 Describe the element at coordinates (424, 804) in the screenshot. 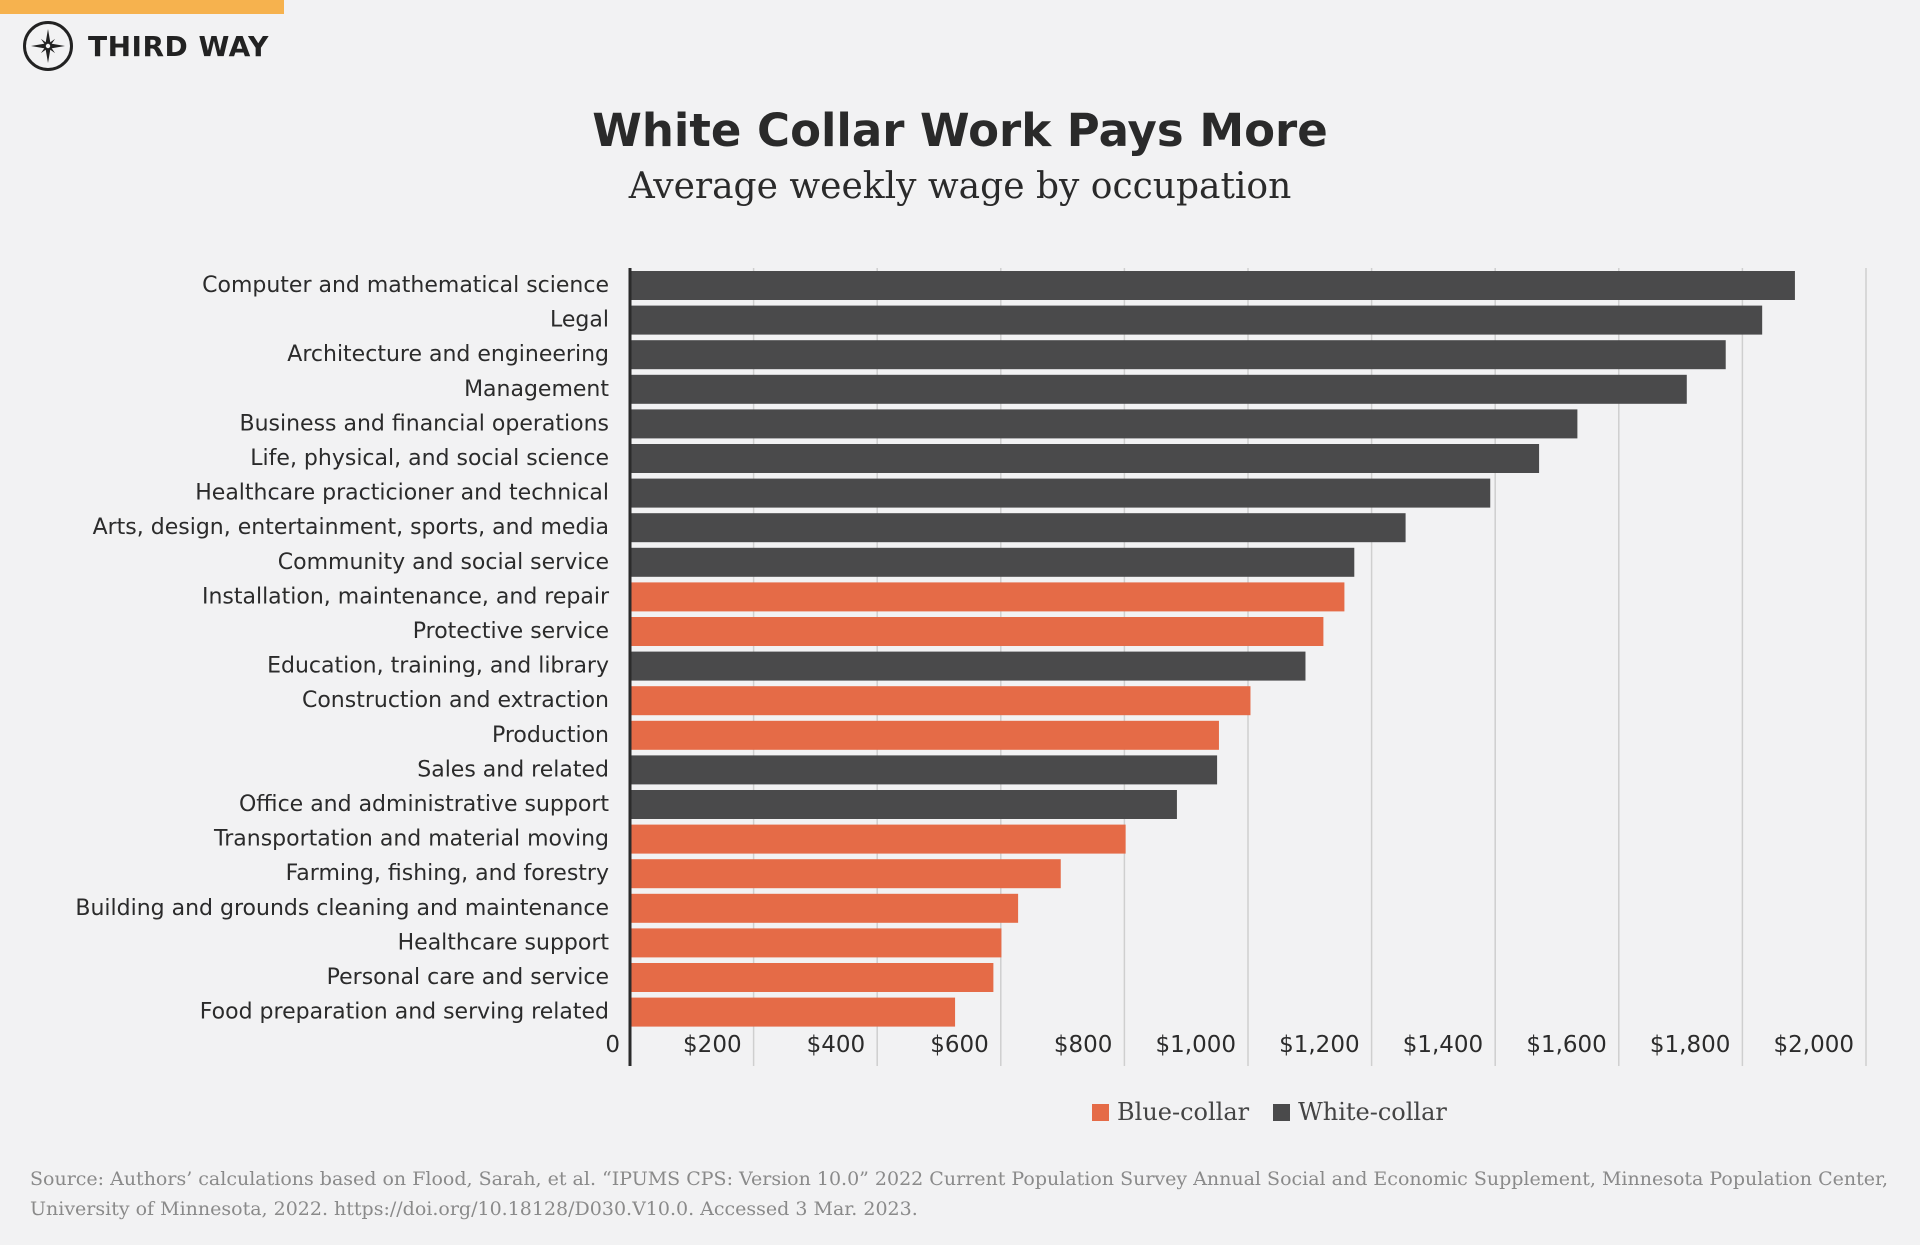

I see `category-label-15: Office and administrative support` at that location.